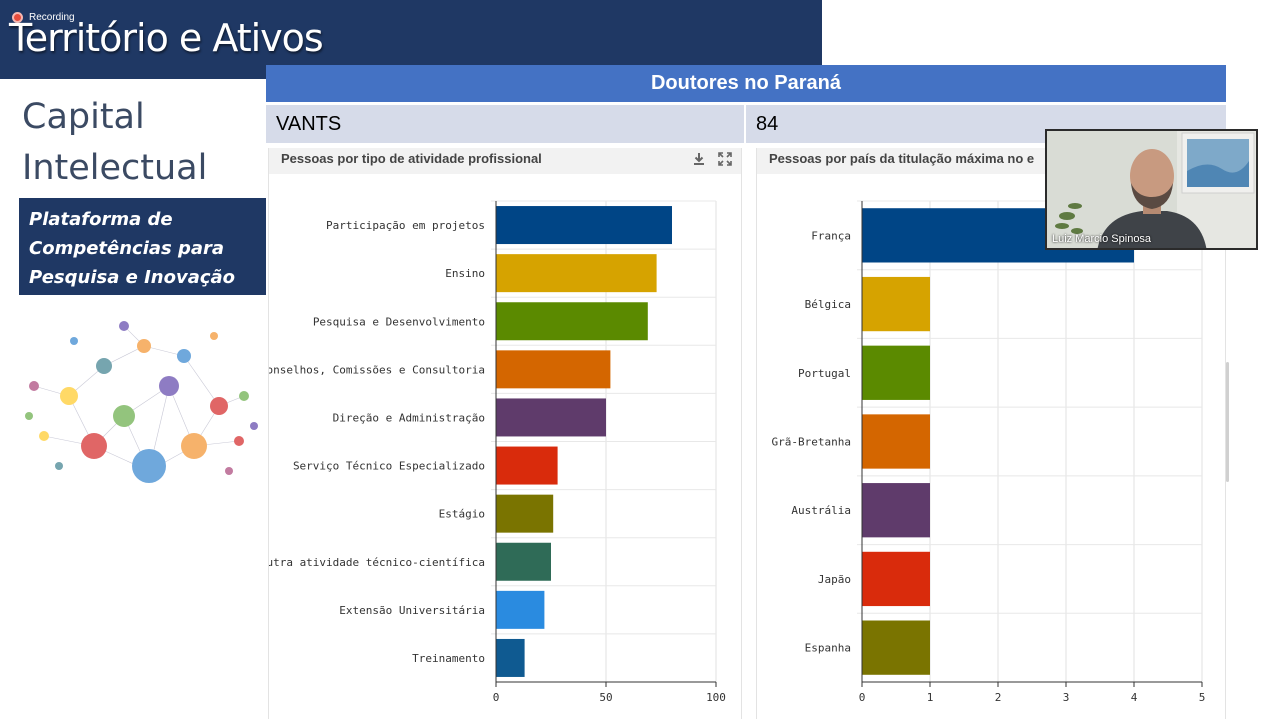 Image resolution: width=1280 pixels, height=719 pixels. Describe the element at coordinates (1102, 239) in the screenshot. I see `participant-name: Luiz Marcio Spinosa` at that location.